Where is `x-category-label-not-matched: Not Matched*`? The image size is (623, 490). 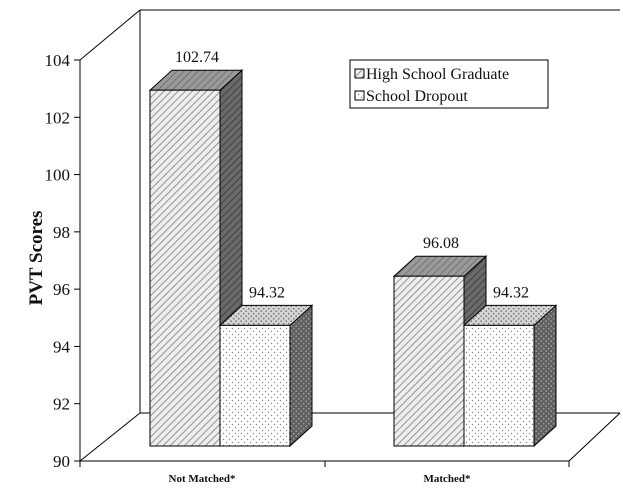 x-category-label-not-matched: Not Matched* is located at coordinates (202, 479).